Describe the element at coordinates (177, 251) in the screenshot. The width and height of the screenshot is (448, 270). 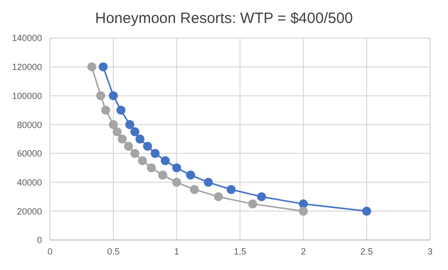
I see `x-tick-label: 1` at that location.